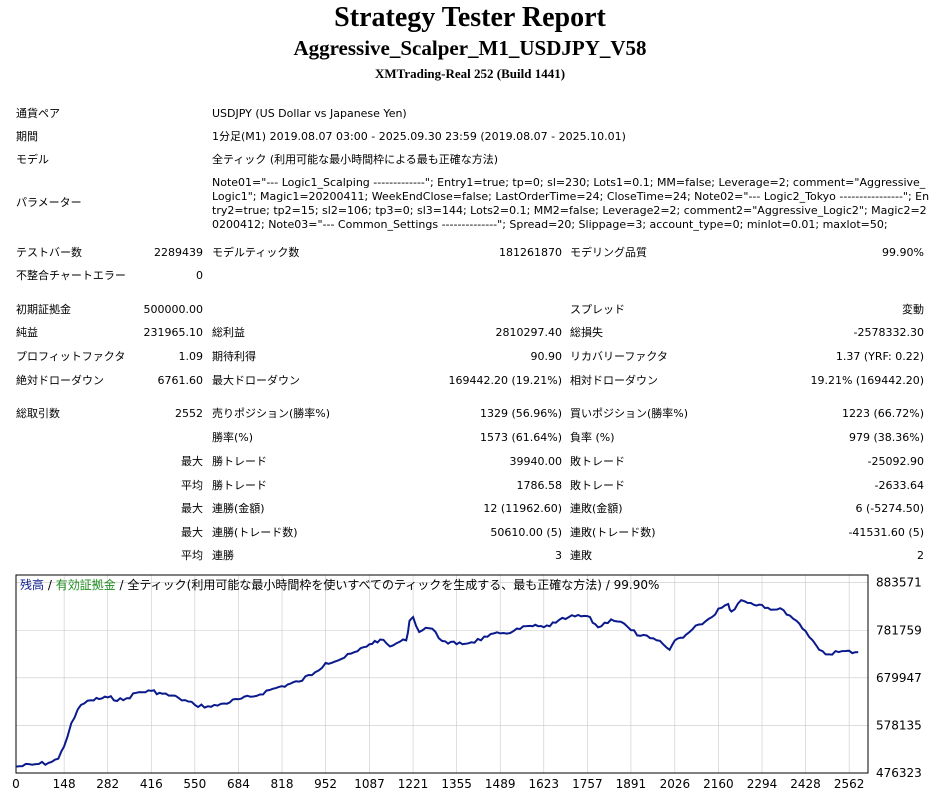 The height and width of the screenshot is (799, 940). I want to click on x-tick-label: 550, so click(194, 784).